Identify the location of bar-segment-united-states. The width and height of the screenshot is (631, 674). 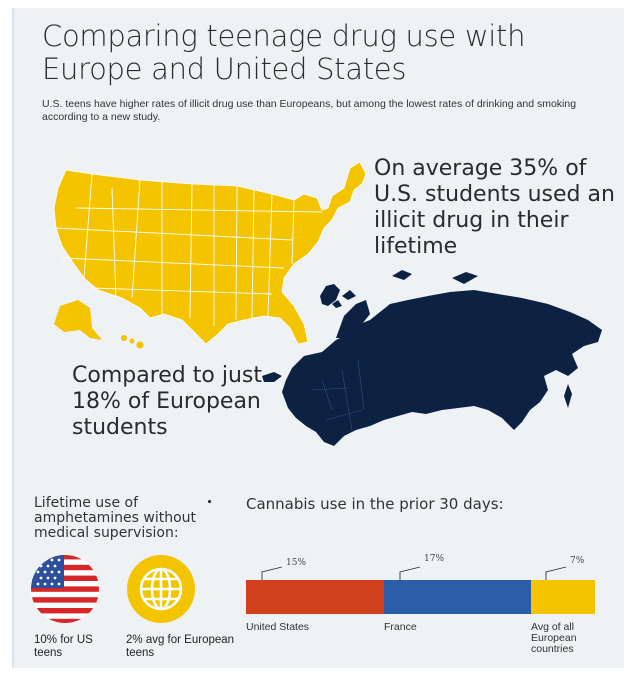
(315, 597).